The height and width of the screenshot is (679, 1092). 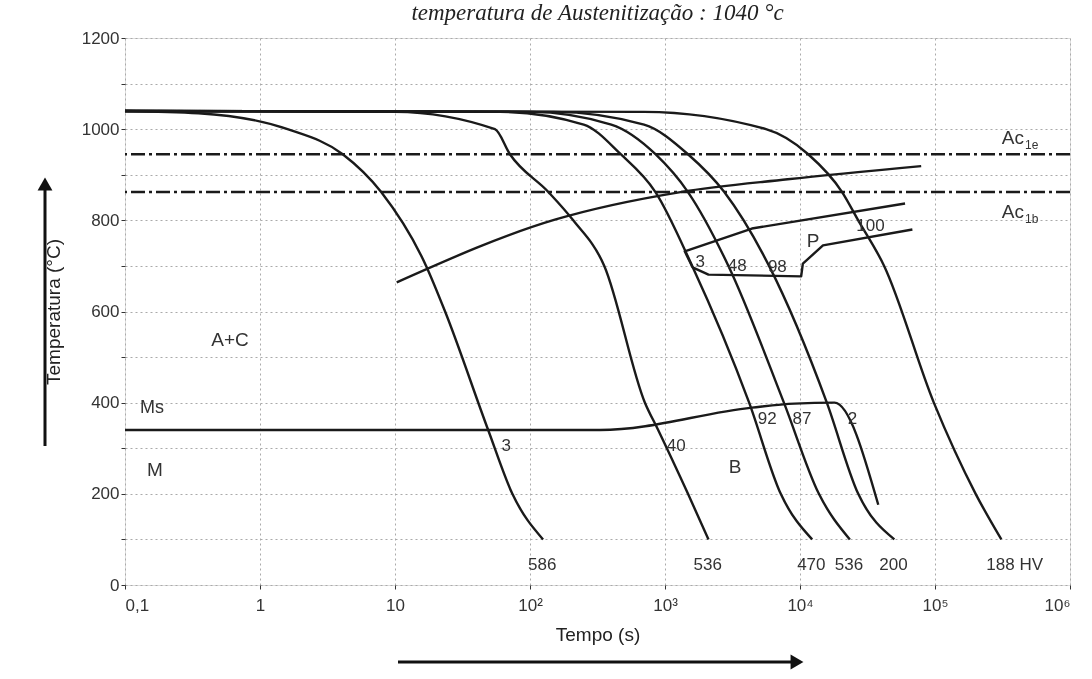 What do you see at coordinates (935, 605) in the screenshot?
I see `x-tick-label: 10⁵` at bounding box center [935, 605].